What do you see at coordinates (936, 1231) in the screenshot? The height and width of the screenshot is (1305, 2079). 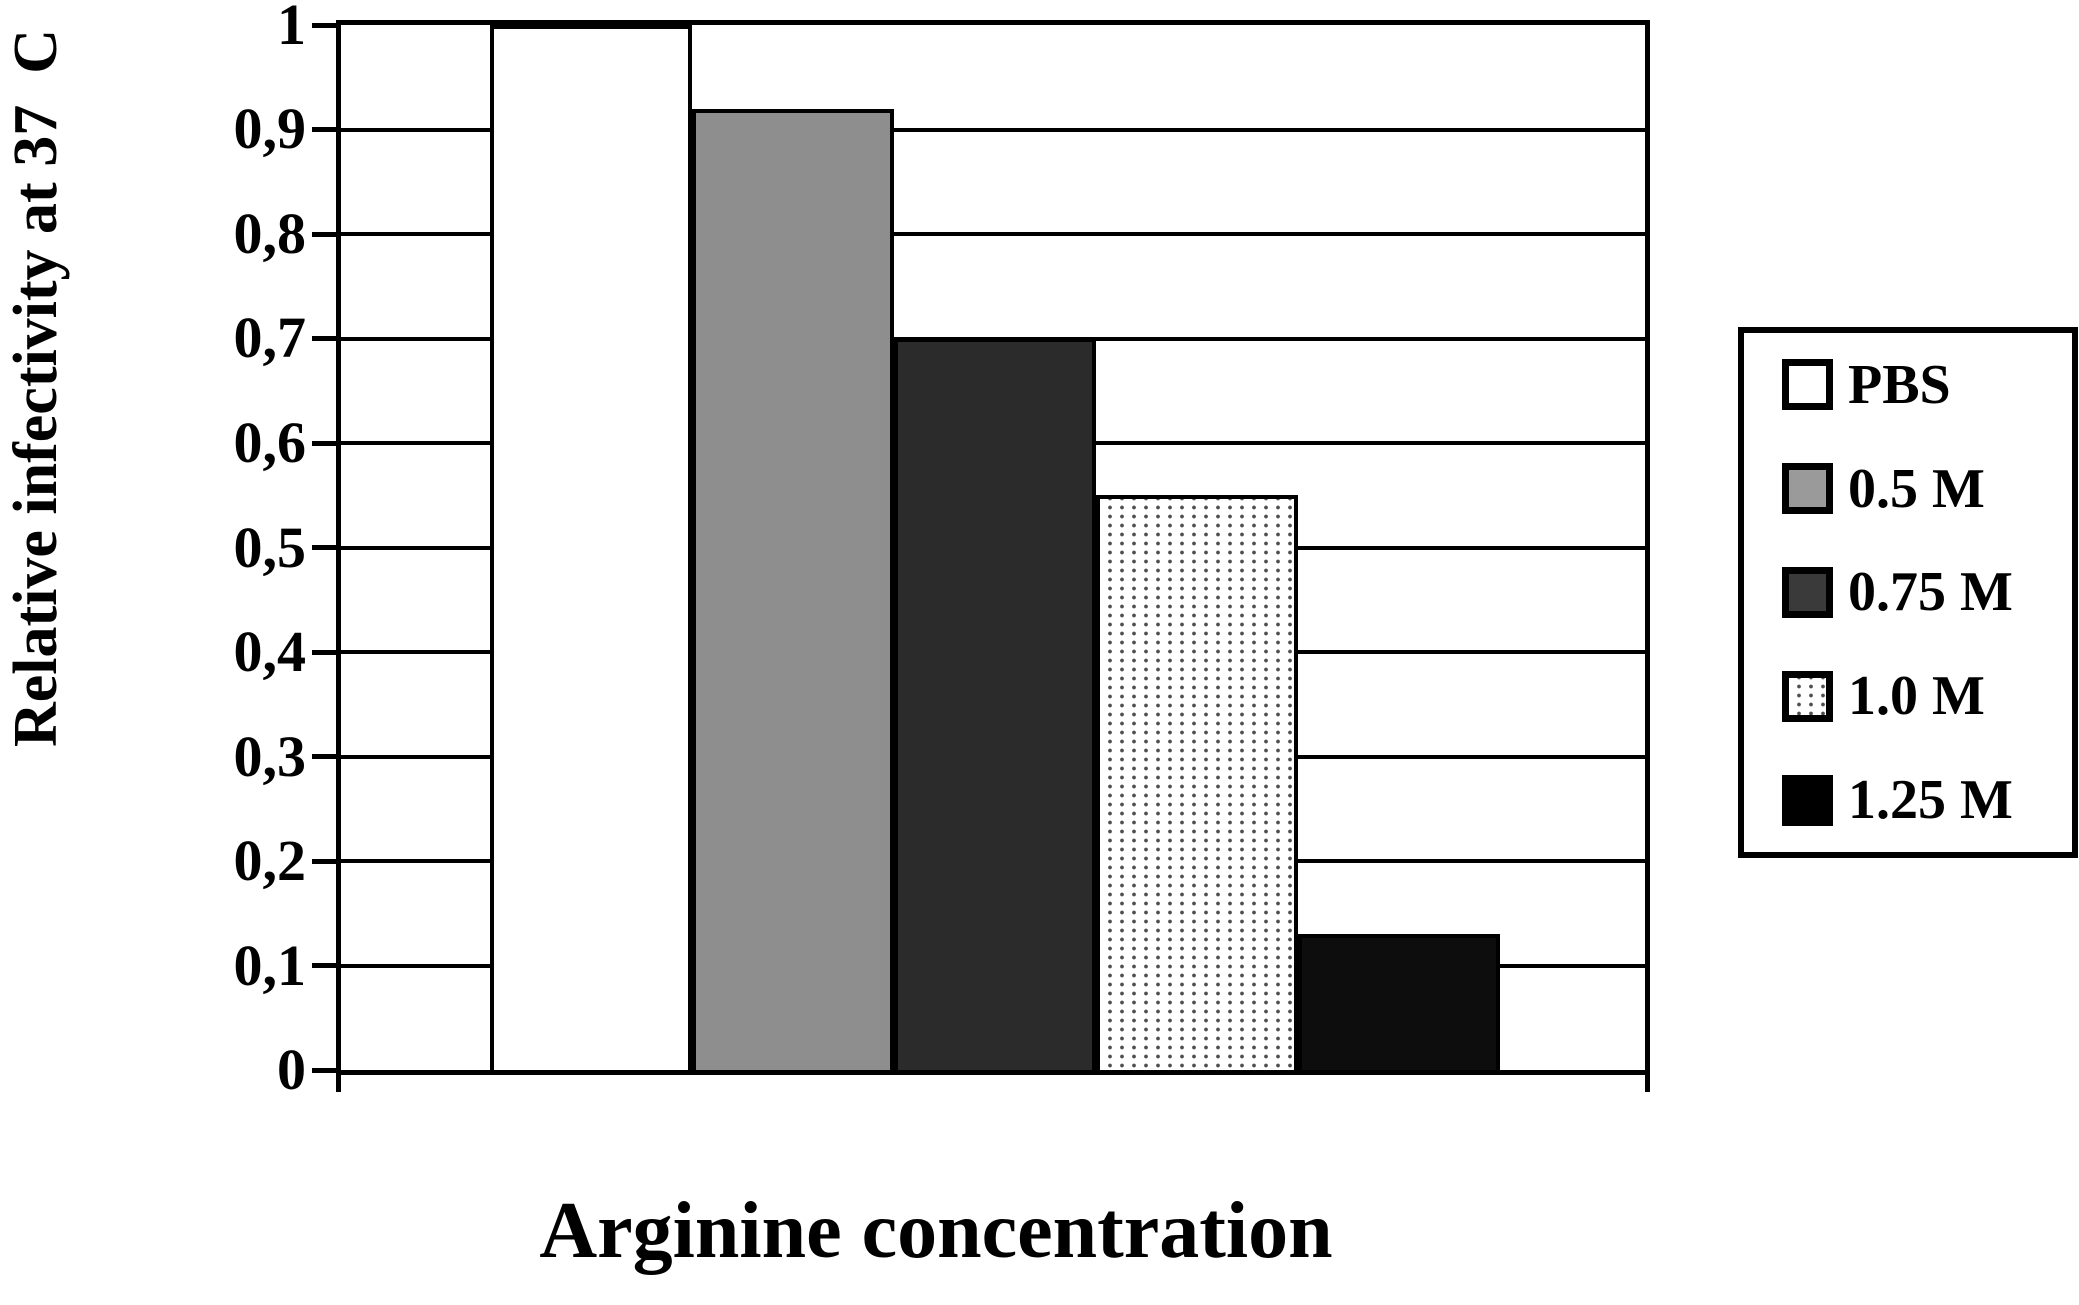 I see `x-axis-title: Arginine concentration` at bounding box center [936, 1231].